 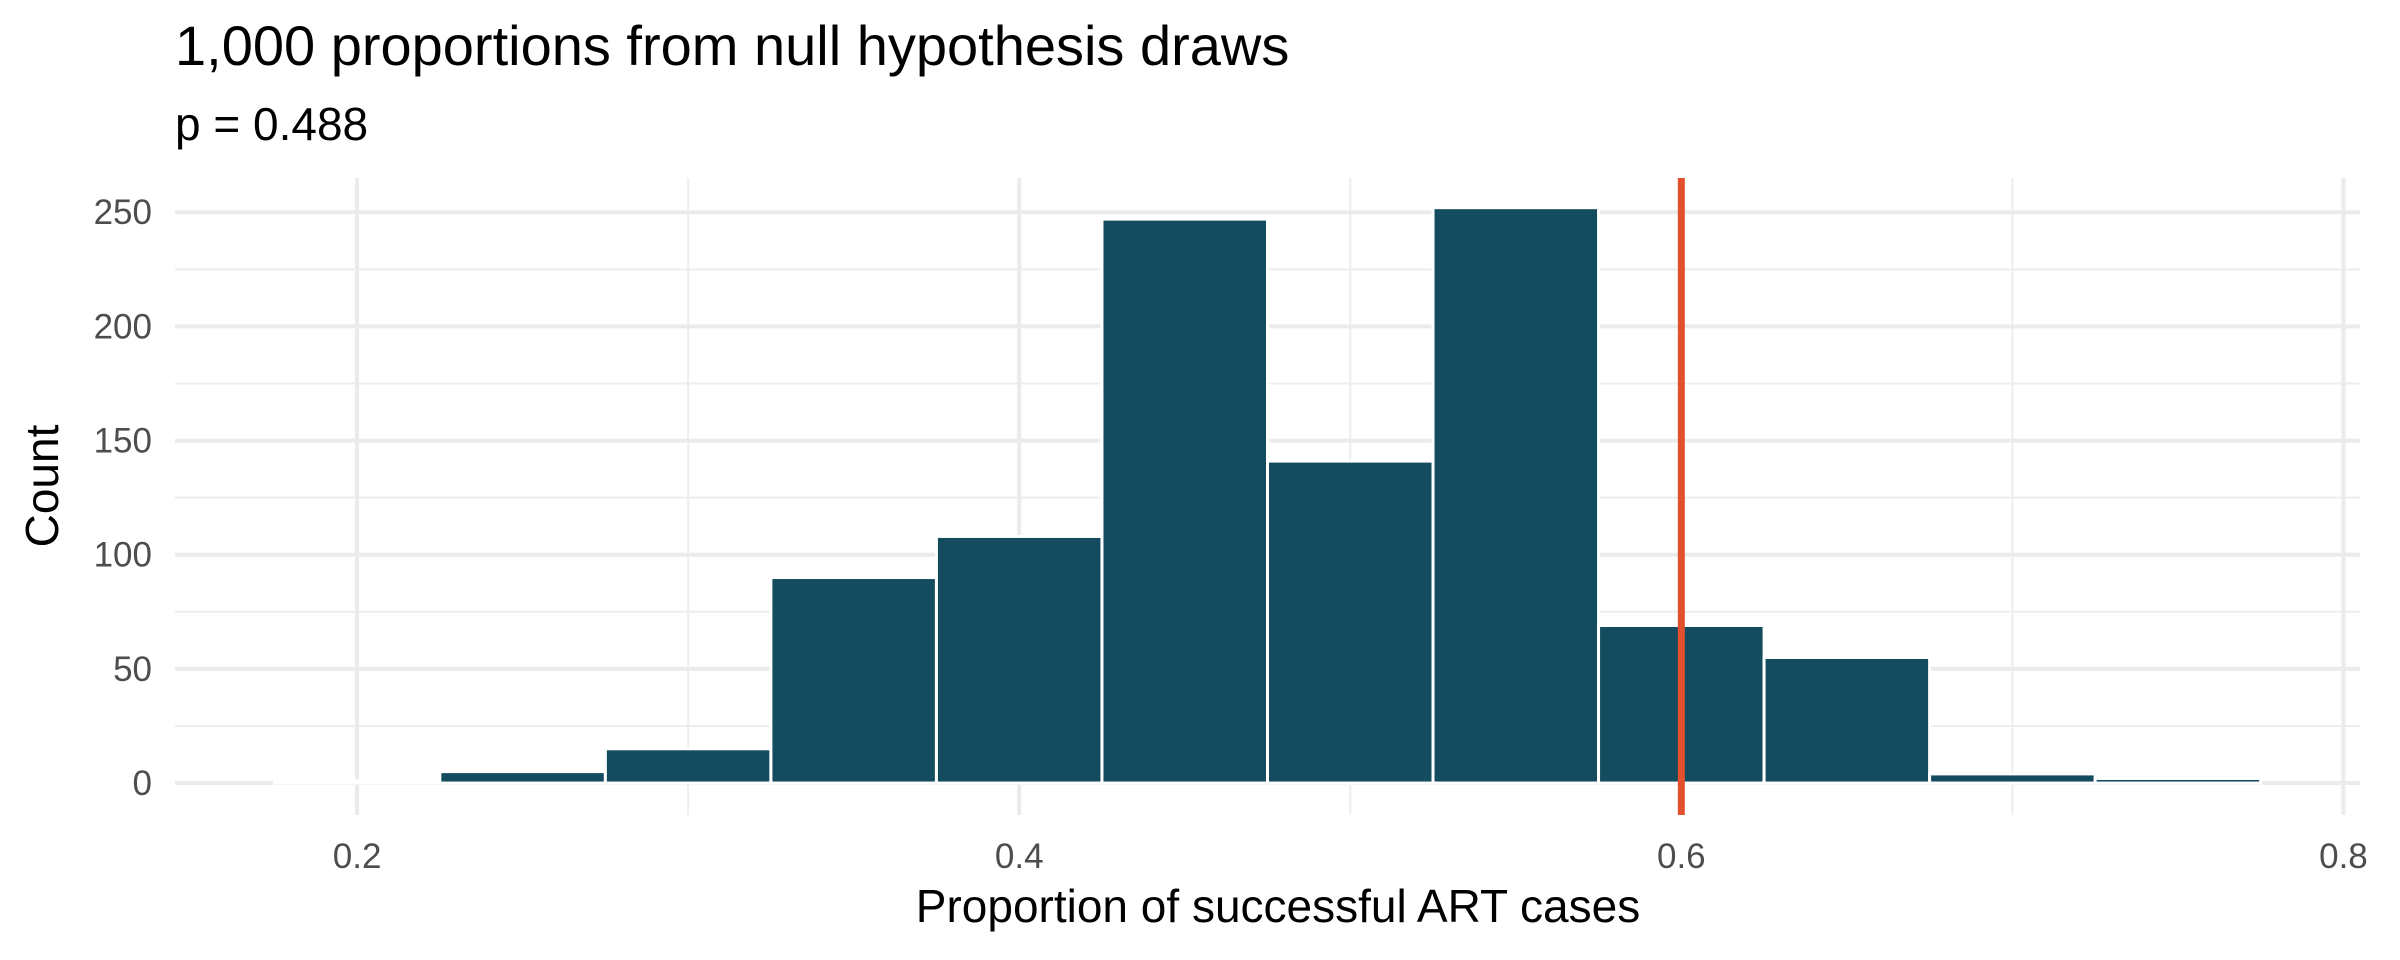 What do you see at coordinates (123, 326) in the screenshot?
I see `y-tick-label: 200` at bounding box center [123, 326].